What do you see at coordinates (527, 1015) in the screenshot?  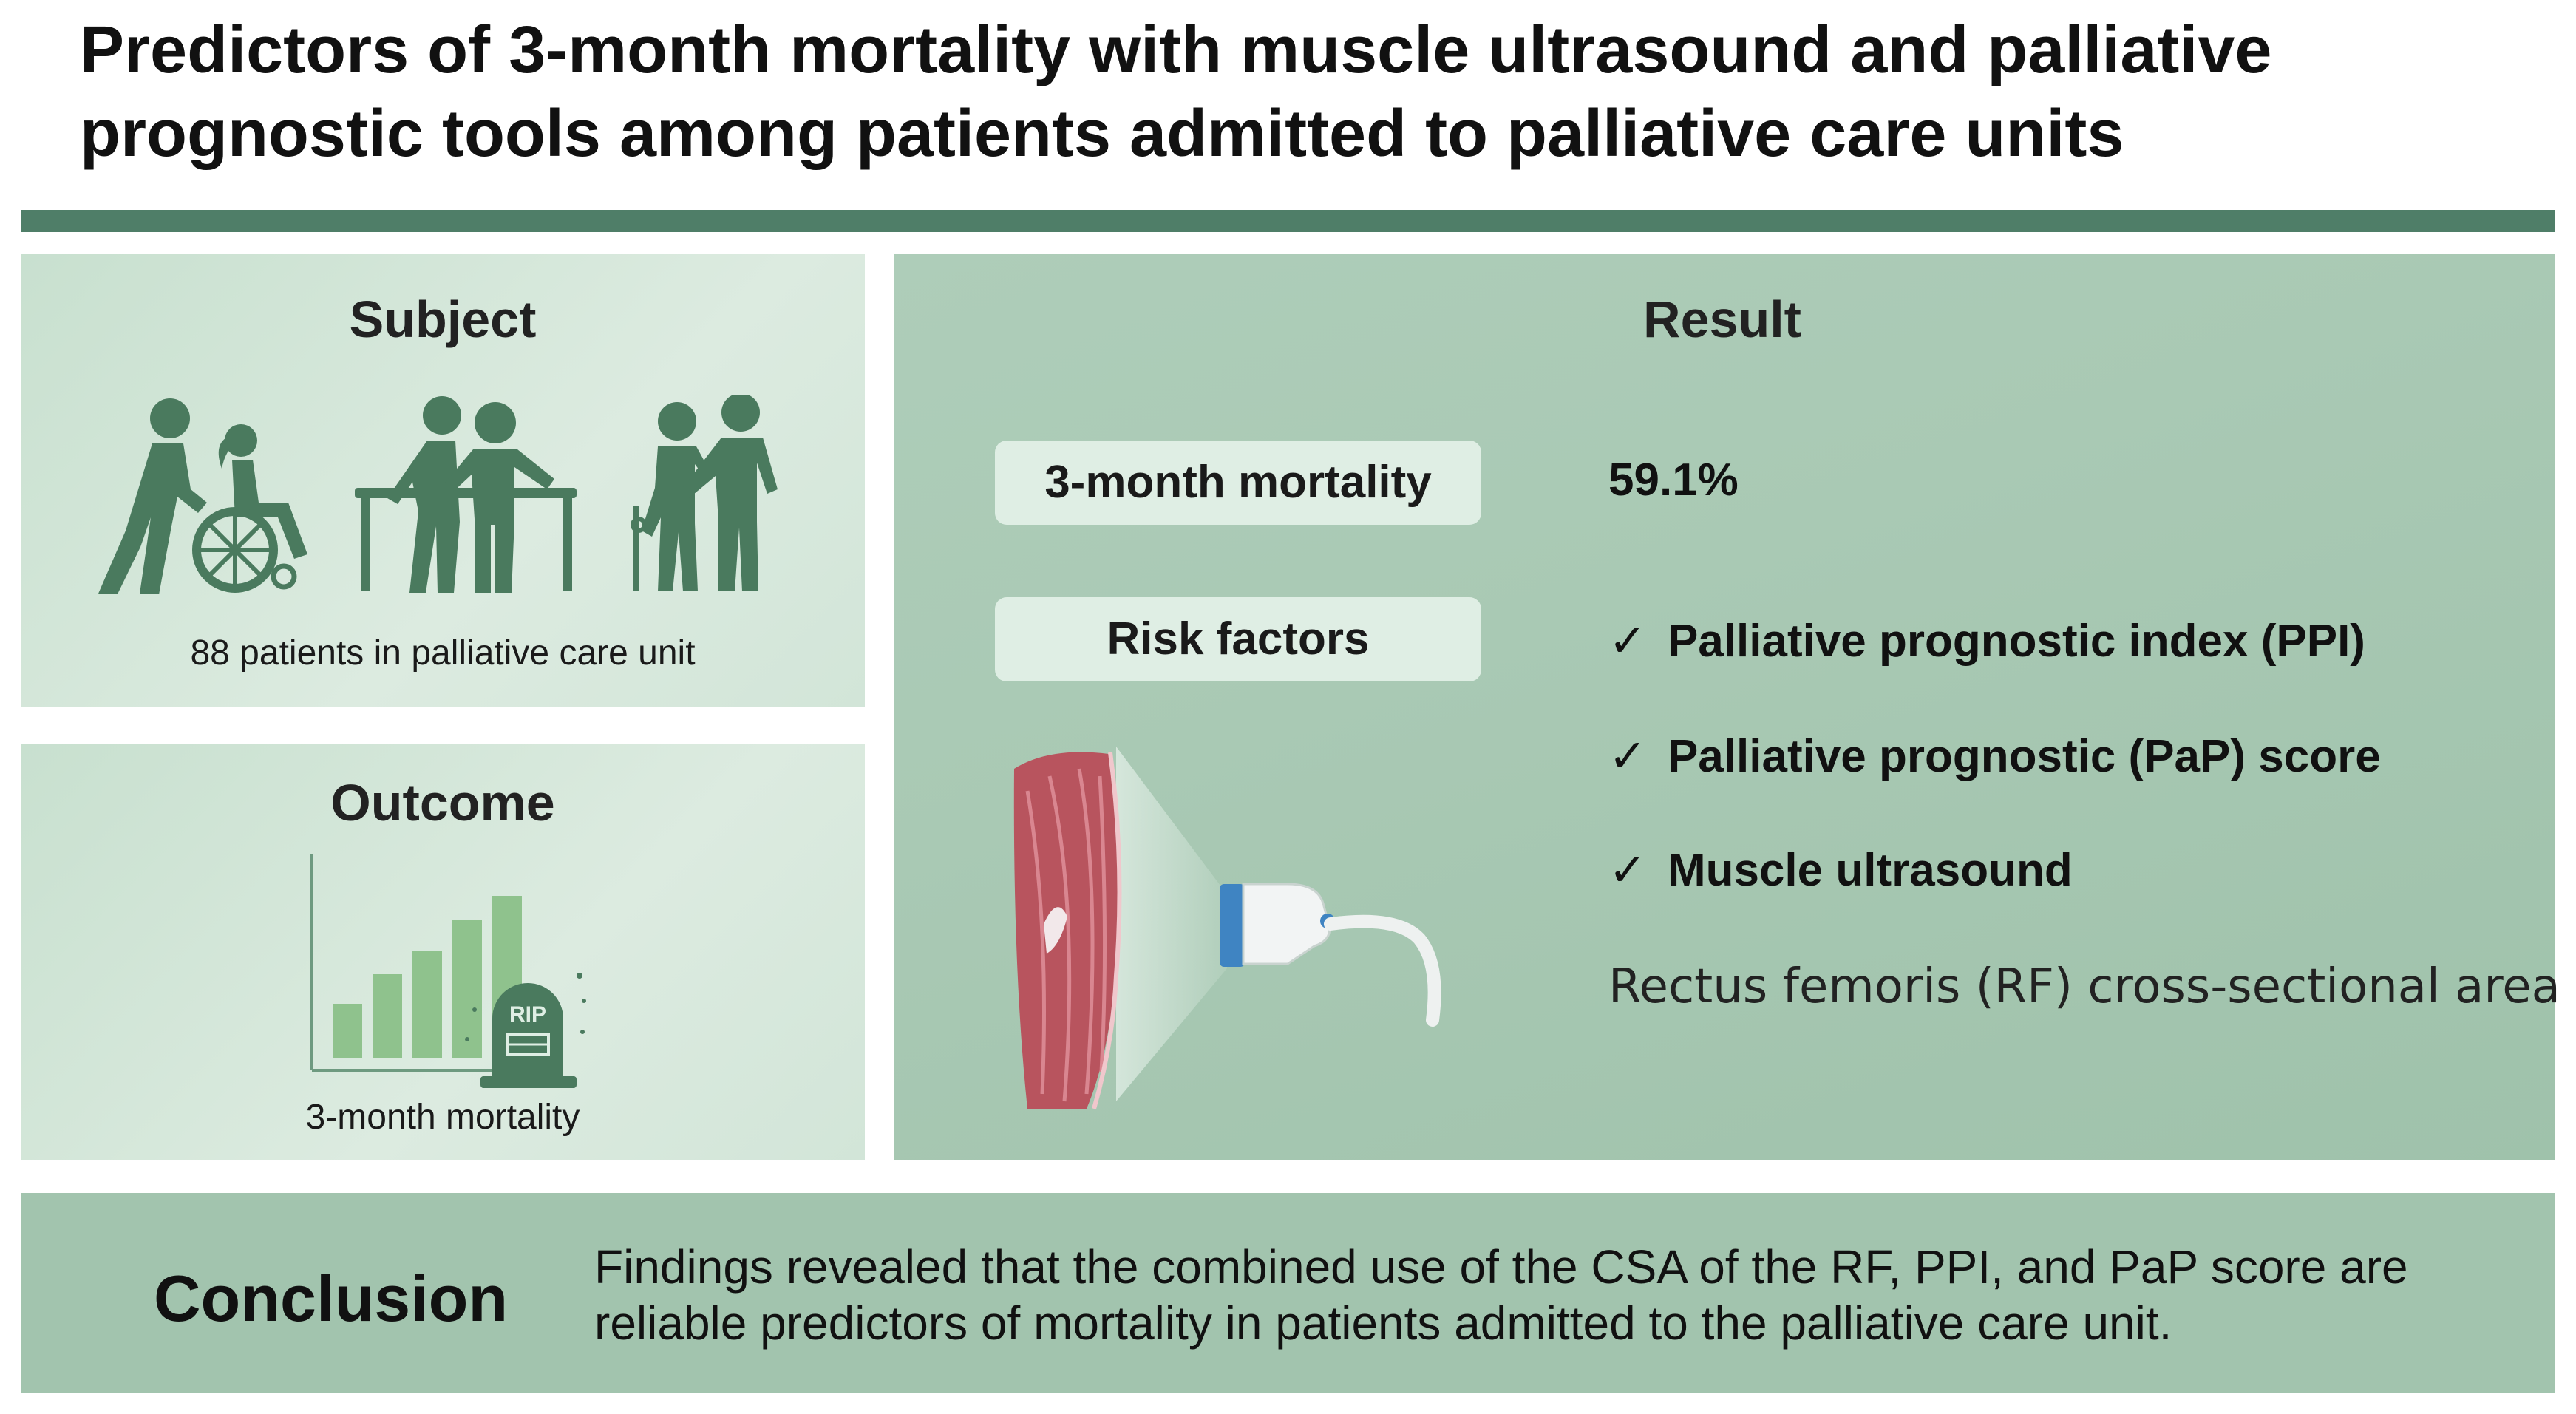 I see `tombstone-text: RIP` at bounding box center [527, 1015].